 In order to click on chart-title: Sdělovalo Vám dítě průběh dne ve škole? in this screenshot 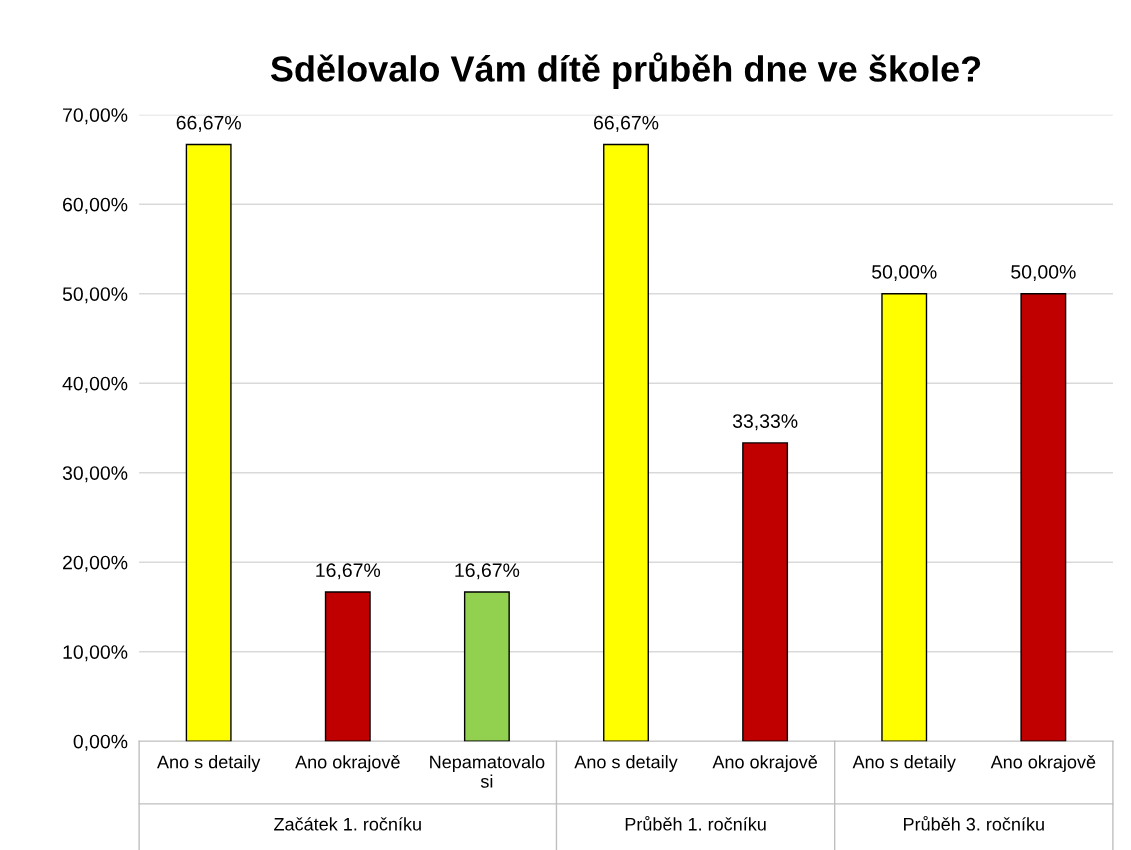, I will do `click(625, 70)`.